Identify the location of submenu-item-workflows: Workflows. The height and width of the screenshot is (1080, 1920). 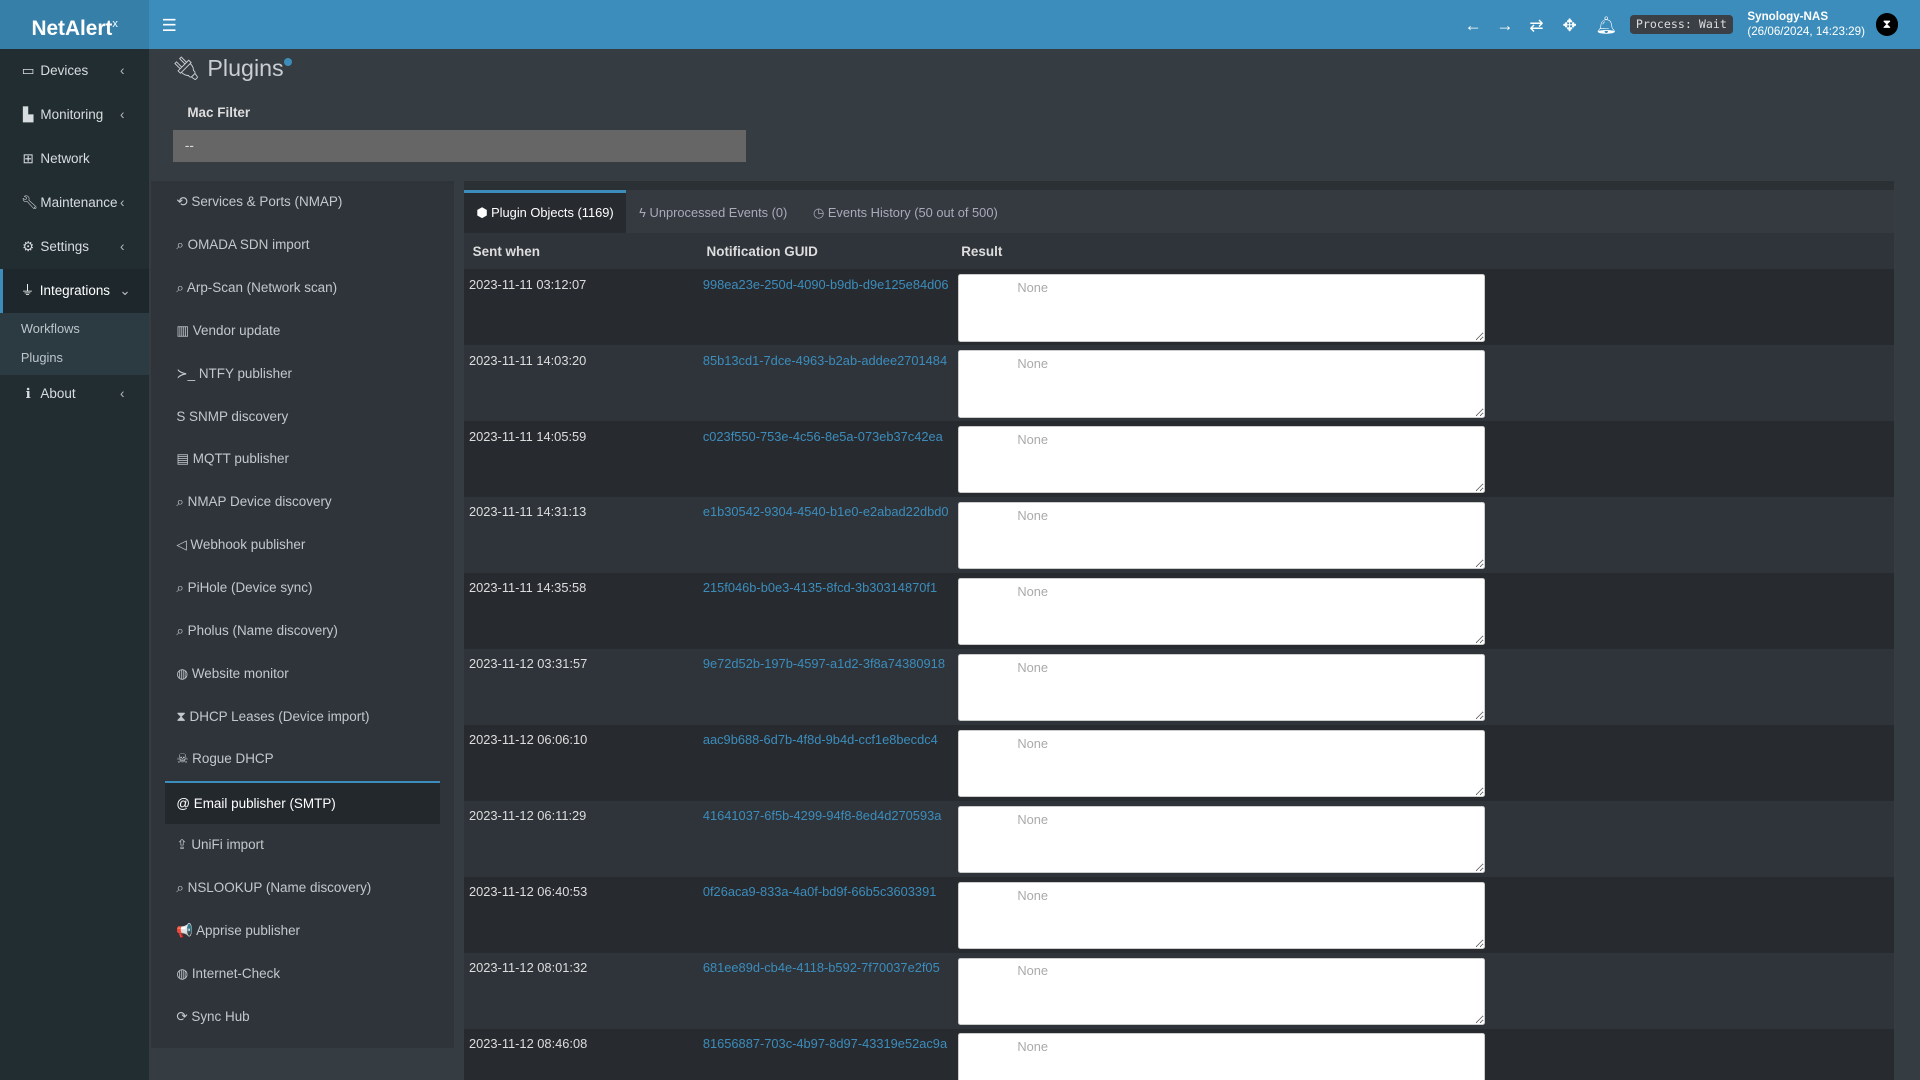
(50, 328).